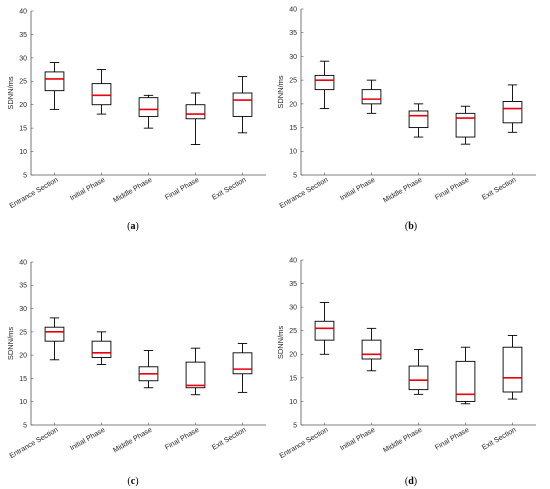 The height and width of the screenshot is (489, 550). I want to click on panel-caption: (b), so click(411, 226).